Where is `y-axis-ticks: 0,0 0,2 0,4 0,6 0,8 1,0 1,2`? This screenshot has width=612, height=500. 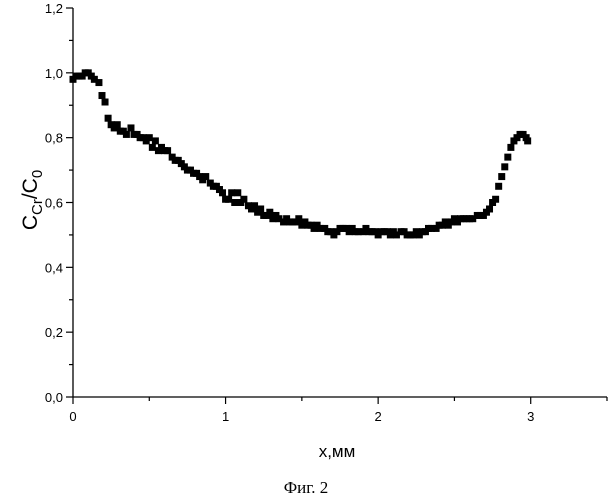 y-axis-ticks: 0,0 0,2 0,4 0,6 0,8 1,0 1,2 is located at coordinates (59, 203).